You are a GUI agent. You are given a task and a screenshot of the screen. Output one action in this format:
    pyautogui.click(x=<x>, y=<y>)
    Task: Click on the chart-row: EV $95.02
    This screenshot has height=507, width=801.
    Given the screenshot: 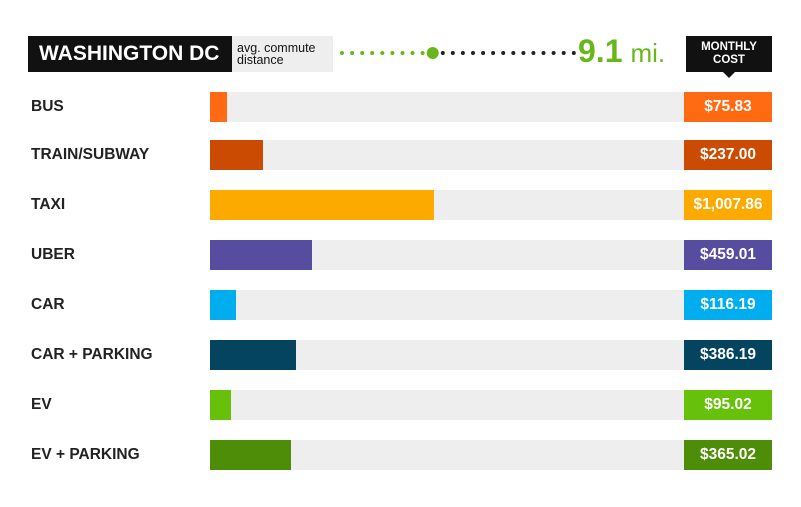 What is the action you would take?
    pyautogui.click(x=400, y=405)
    